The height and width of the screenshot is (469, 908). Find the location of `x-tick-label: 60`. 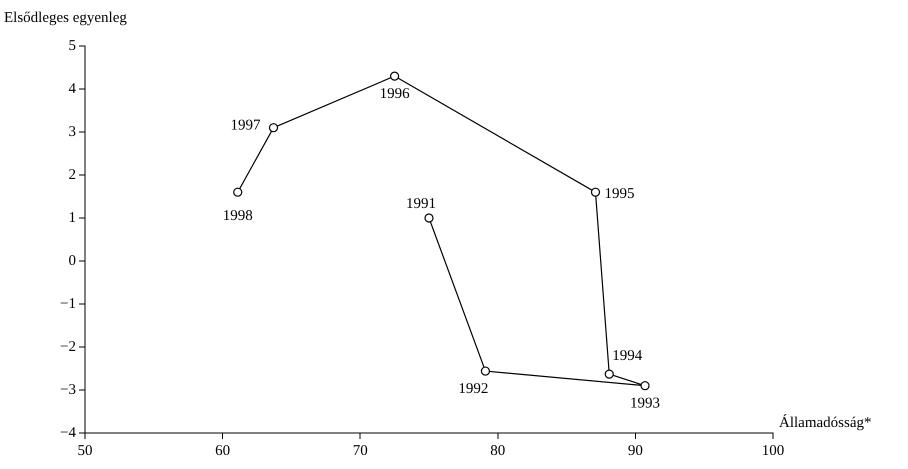

x-tick-label: 60 is located at coordinates (222, 450).